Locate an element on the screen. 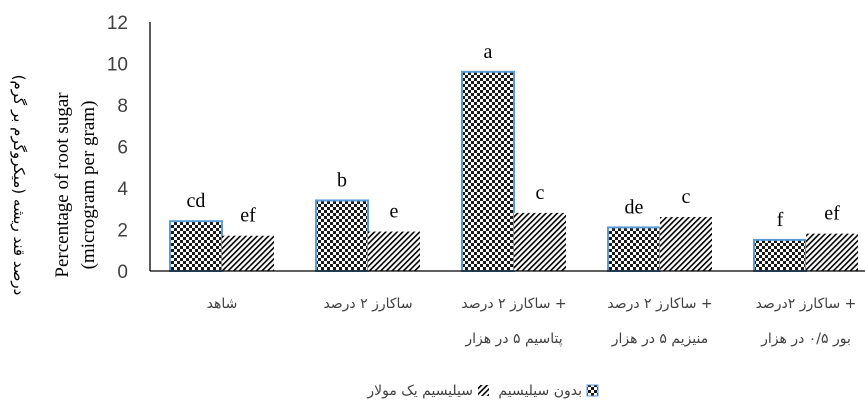  bar-label: cd is located at coordinates (196, 201).